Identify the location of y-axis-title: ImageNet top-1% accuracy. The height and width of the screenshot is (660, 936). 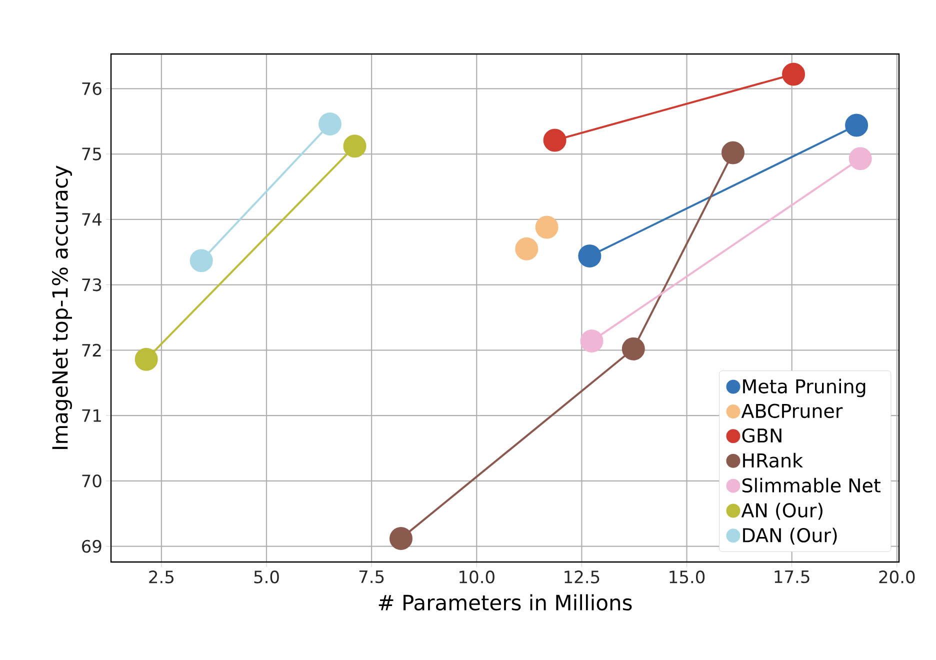
(62, 307).